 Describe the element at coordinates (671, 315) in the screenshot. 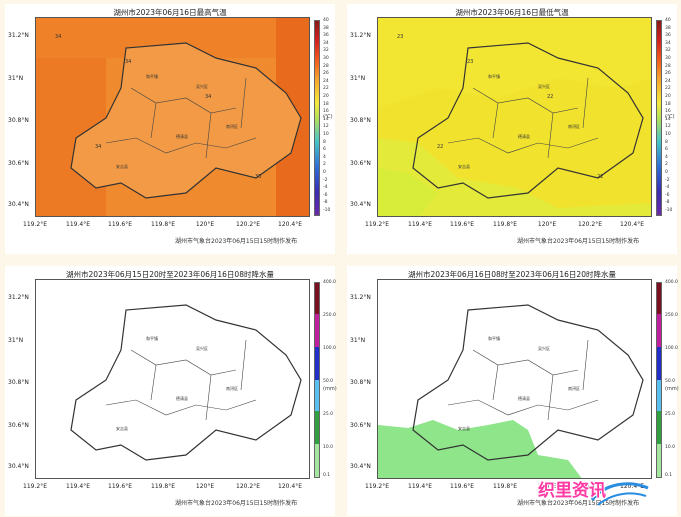

I see `scale-label: 250.0` at that location.